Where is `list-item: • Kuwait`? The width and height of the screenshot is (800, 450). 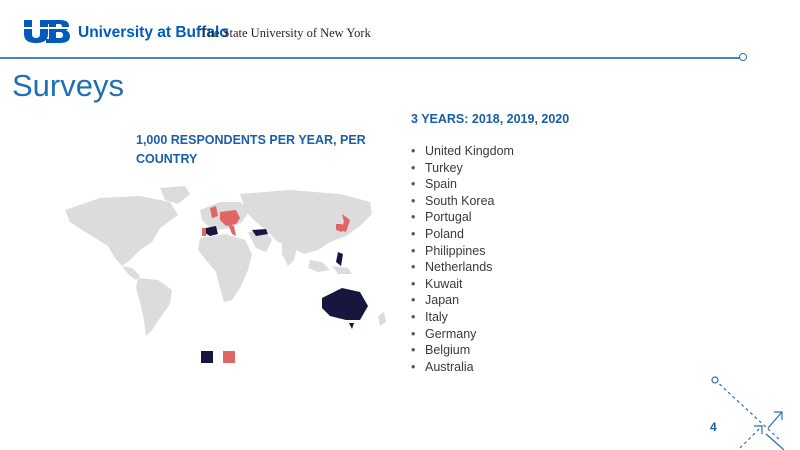
list-item: • Kuwait is located at coordinates (437, 283).